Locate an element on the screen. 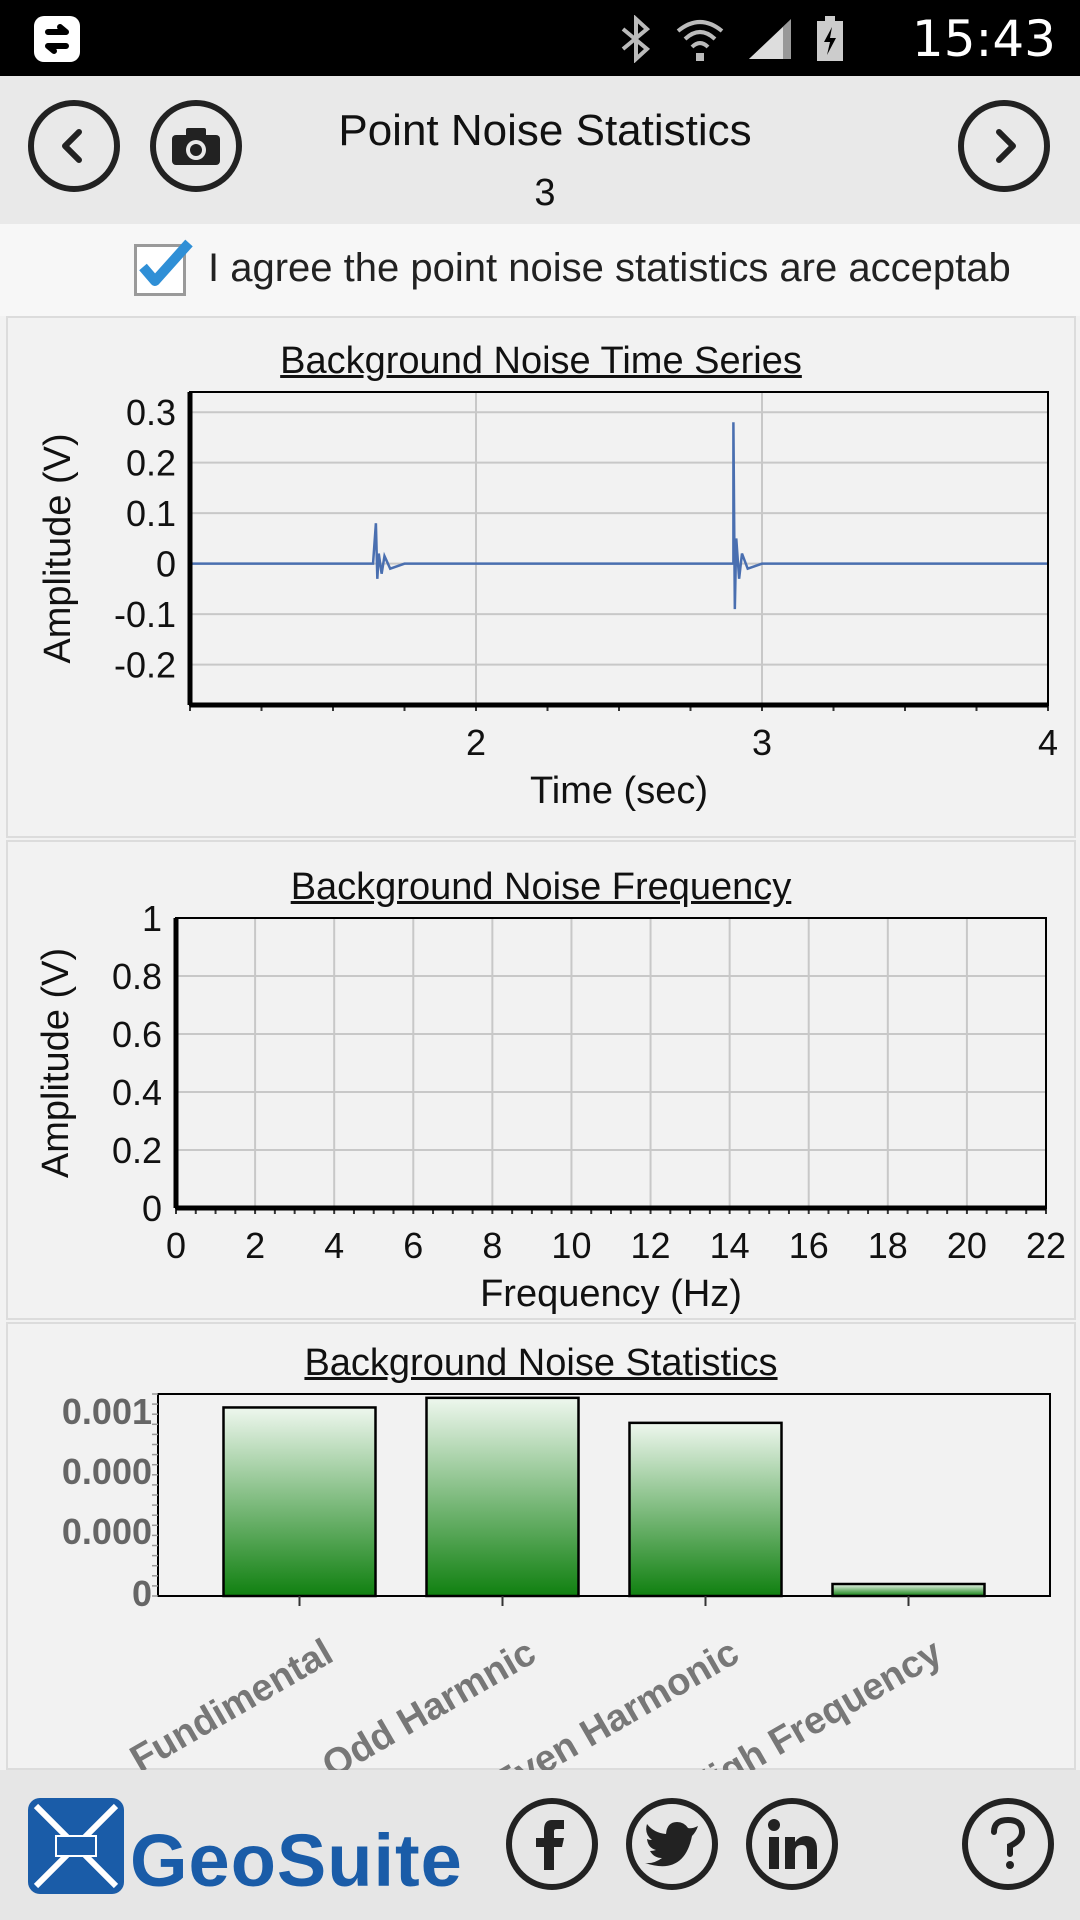 The image size is (1080, 1920). series-line is located at coordinates (619, 516).